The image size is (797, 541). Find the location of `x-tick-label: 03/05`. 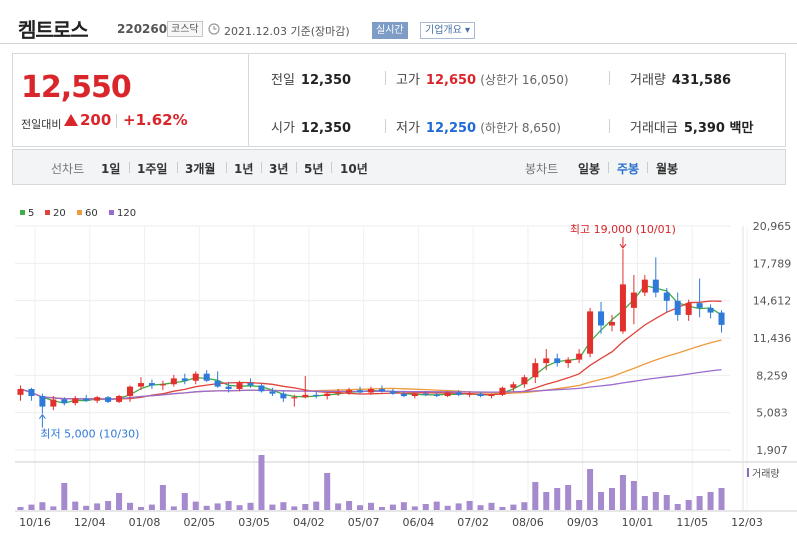

x-tick-label: 03/05 is located at coordinates (254, 522).